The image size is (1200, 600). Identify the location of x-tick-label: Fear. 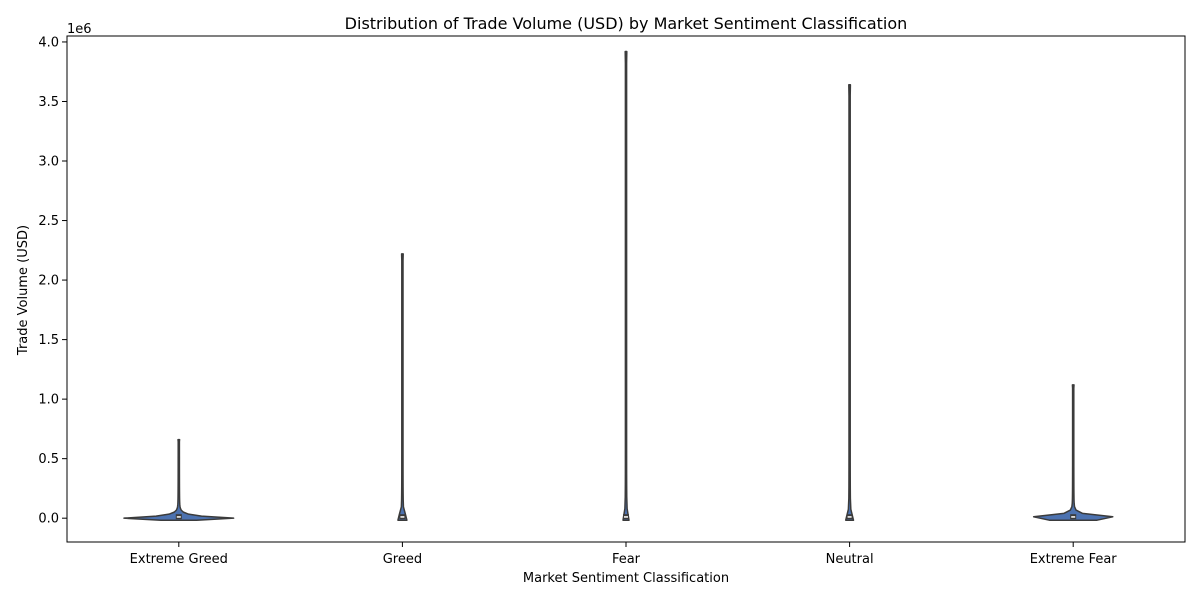
(626, 559).